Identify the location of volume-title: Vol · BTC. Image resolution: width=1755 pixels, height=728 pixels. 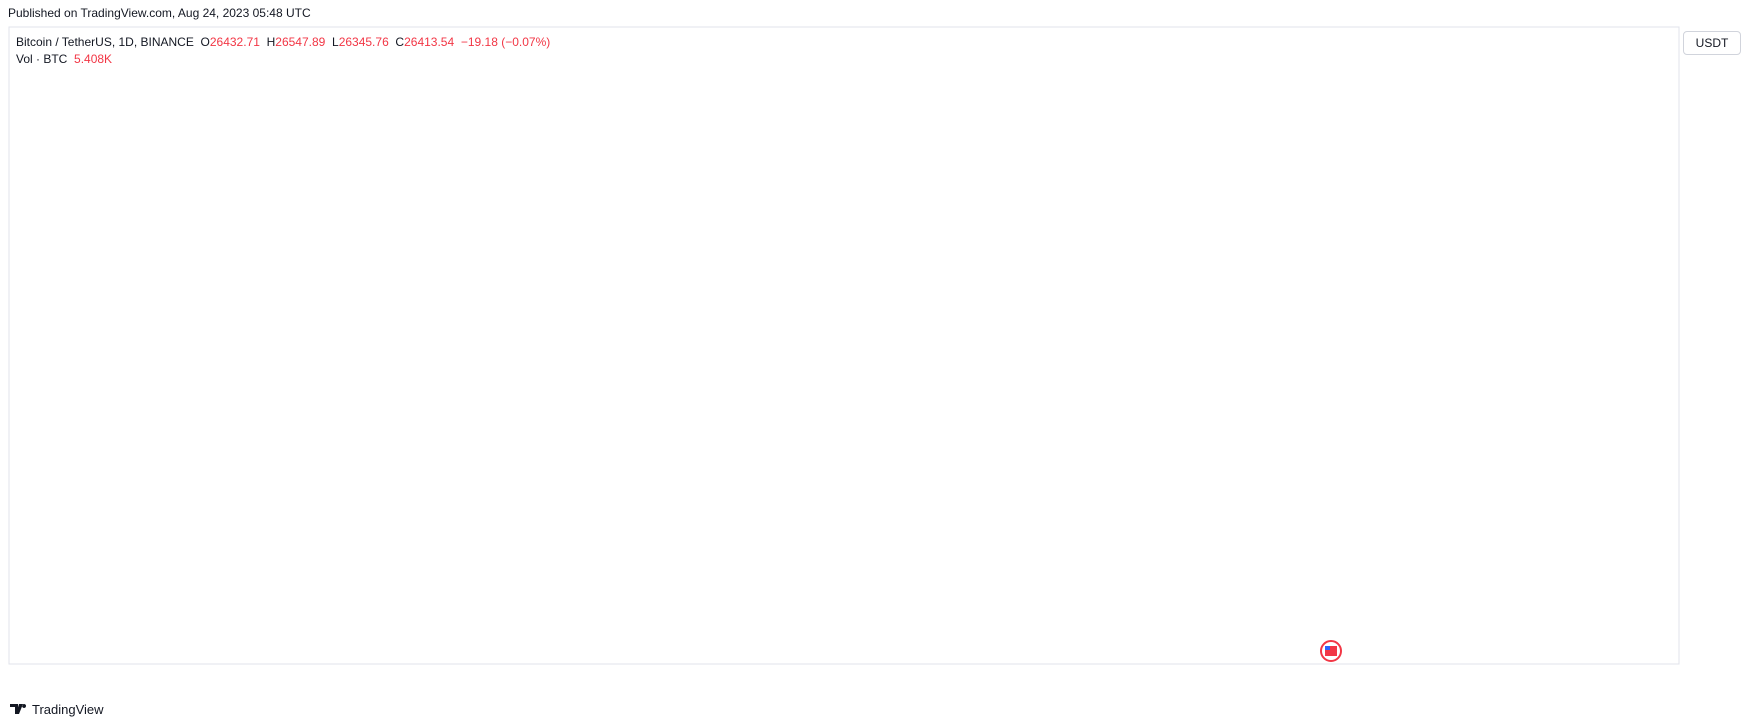
(42, 59).